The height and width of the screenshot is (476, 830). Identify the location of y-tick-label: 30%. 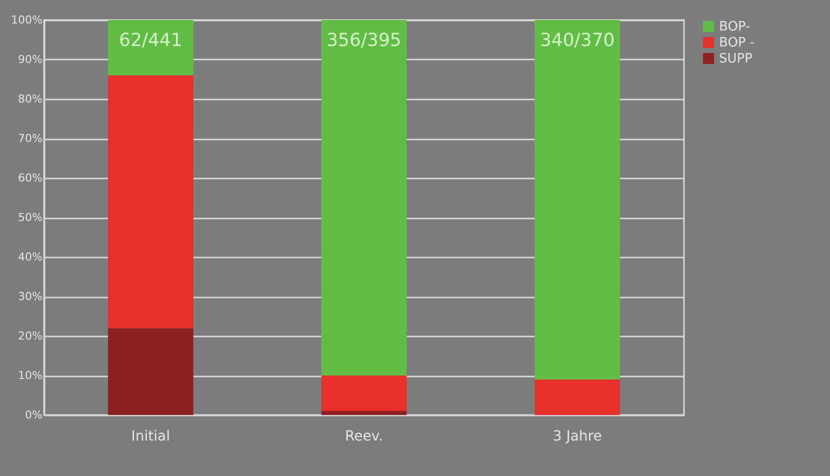
(30, 296).